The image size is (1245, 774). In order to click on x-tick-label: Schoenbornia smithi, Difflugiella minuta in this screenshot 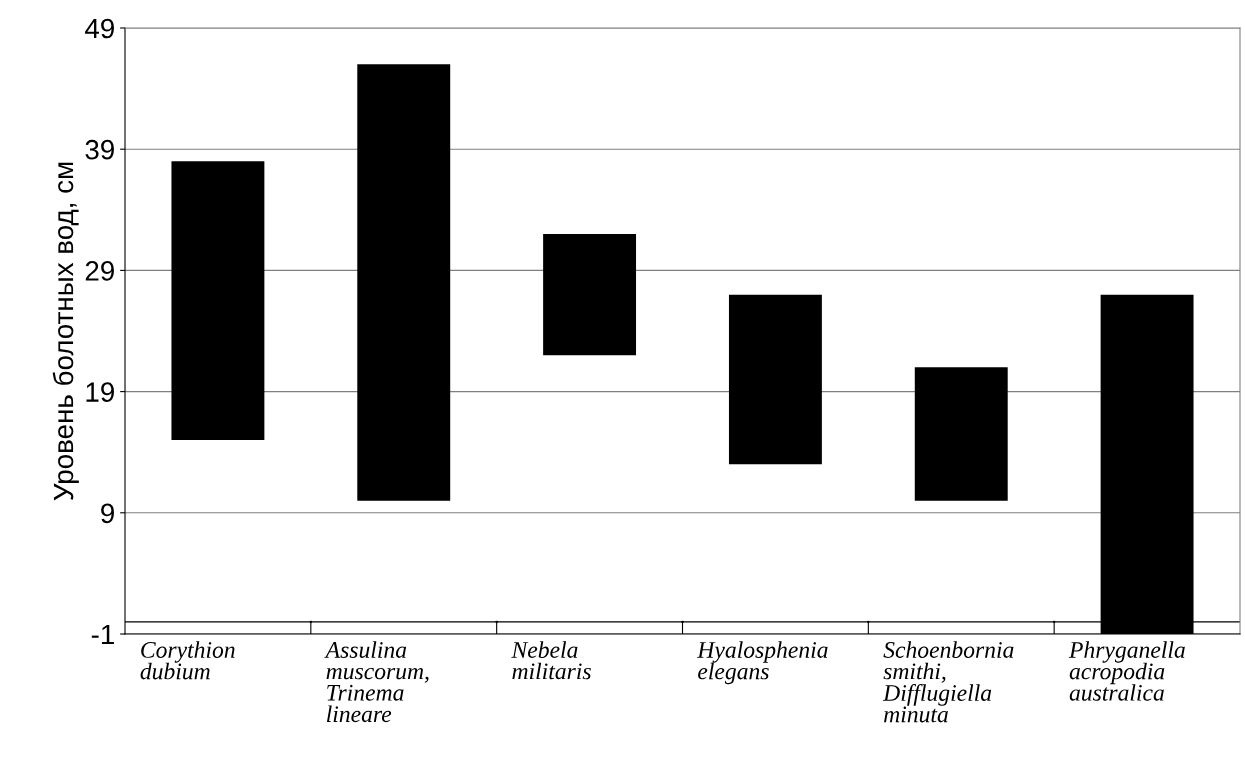, I will do `click(948, 682)`.